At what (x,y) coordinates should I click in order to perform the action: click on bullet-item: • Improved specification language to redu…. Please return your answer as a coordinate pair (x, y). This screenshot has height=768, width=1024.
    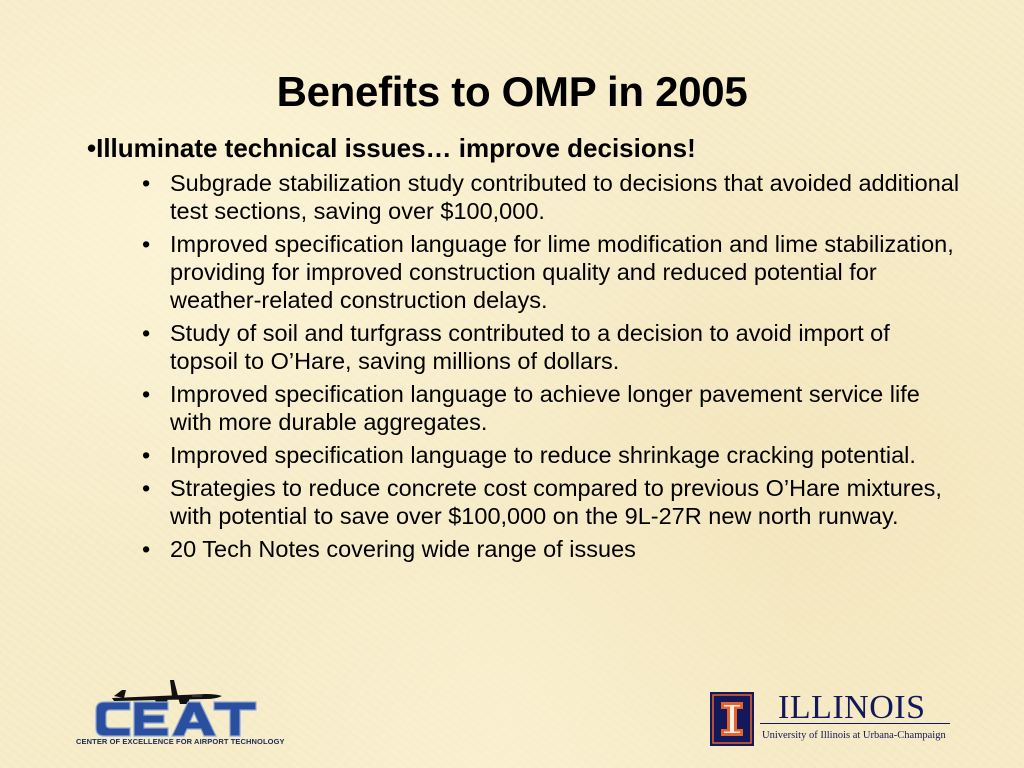
    Looking at the image, I should click on (552, 455).